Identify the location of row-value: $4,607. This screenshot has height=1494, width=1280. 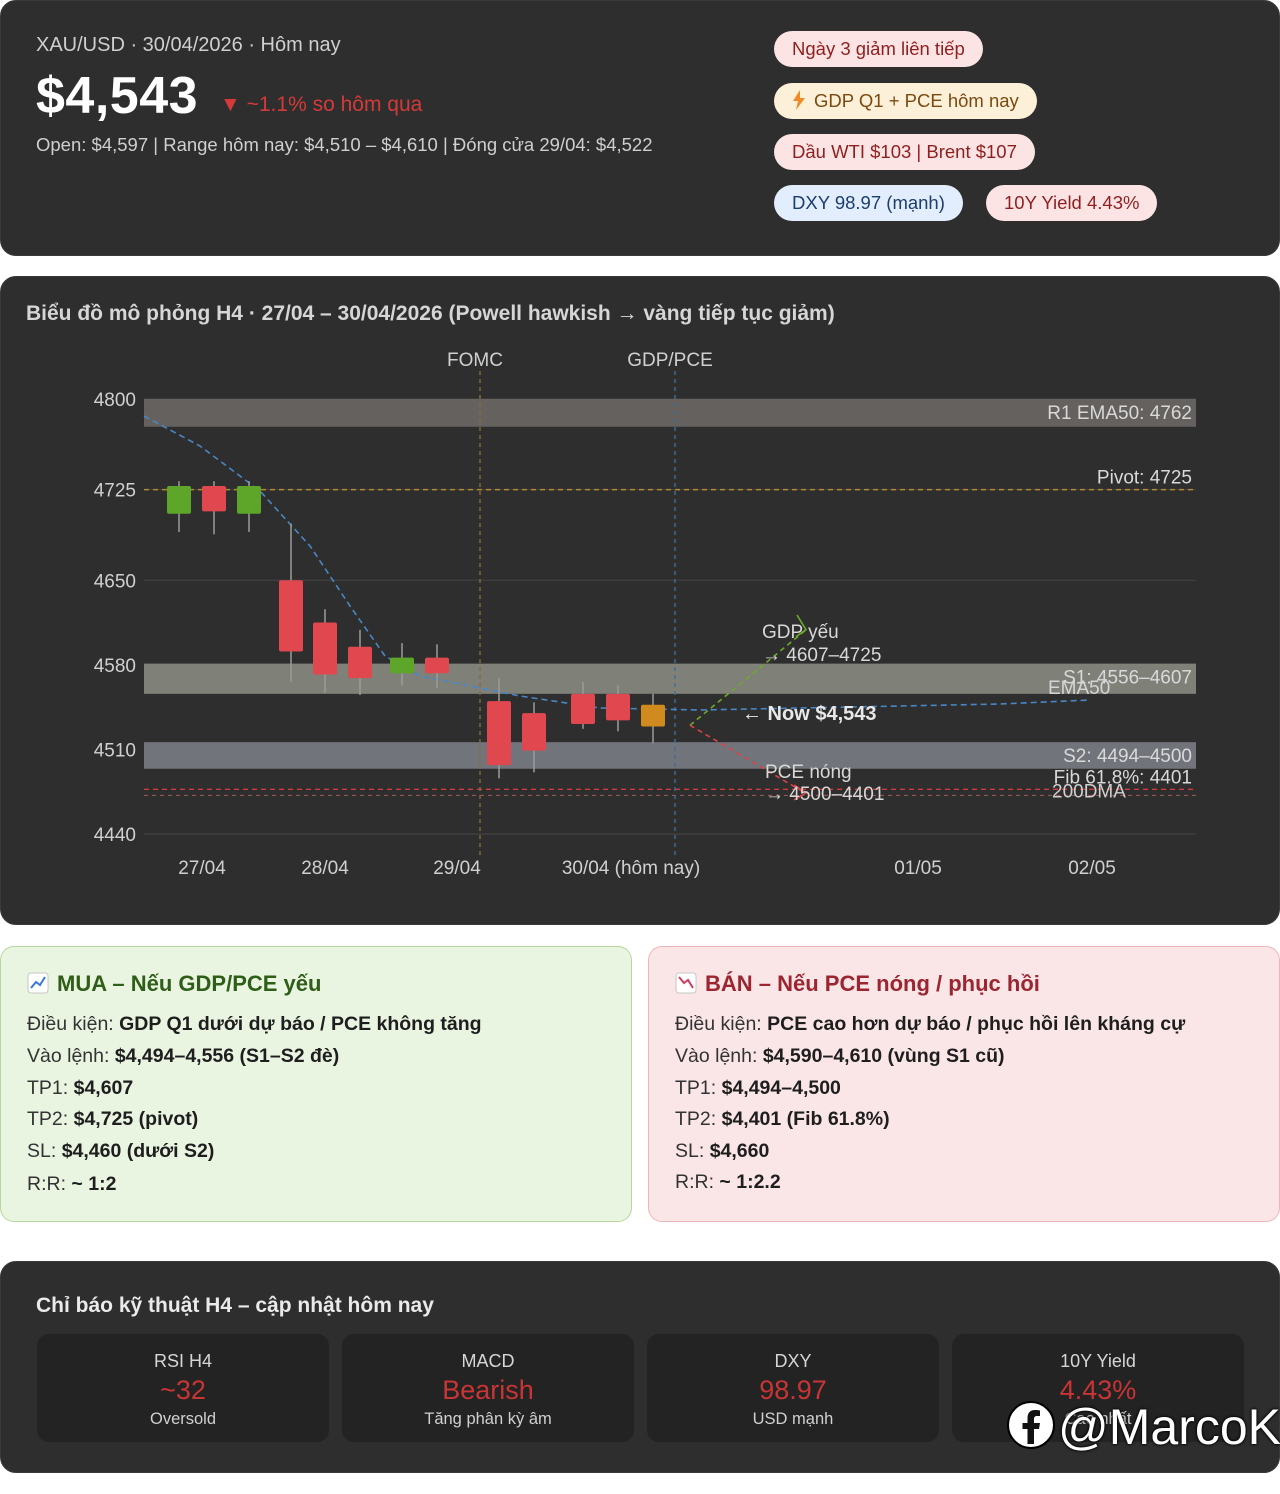
(103, 1088).